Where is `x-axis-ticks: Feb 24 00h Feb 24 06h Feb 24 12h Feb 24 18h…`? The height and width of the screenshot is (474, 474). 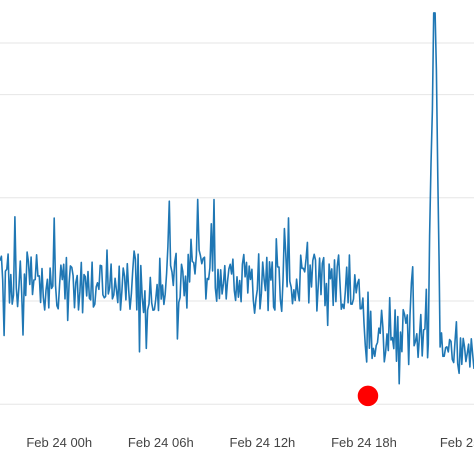 x-axis-ticks: Feb 24 00h Feb 24 06h Feb 24 12h Feb 24 18h… is located at coordinates (250, 442).